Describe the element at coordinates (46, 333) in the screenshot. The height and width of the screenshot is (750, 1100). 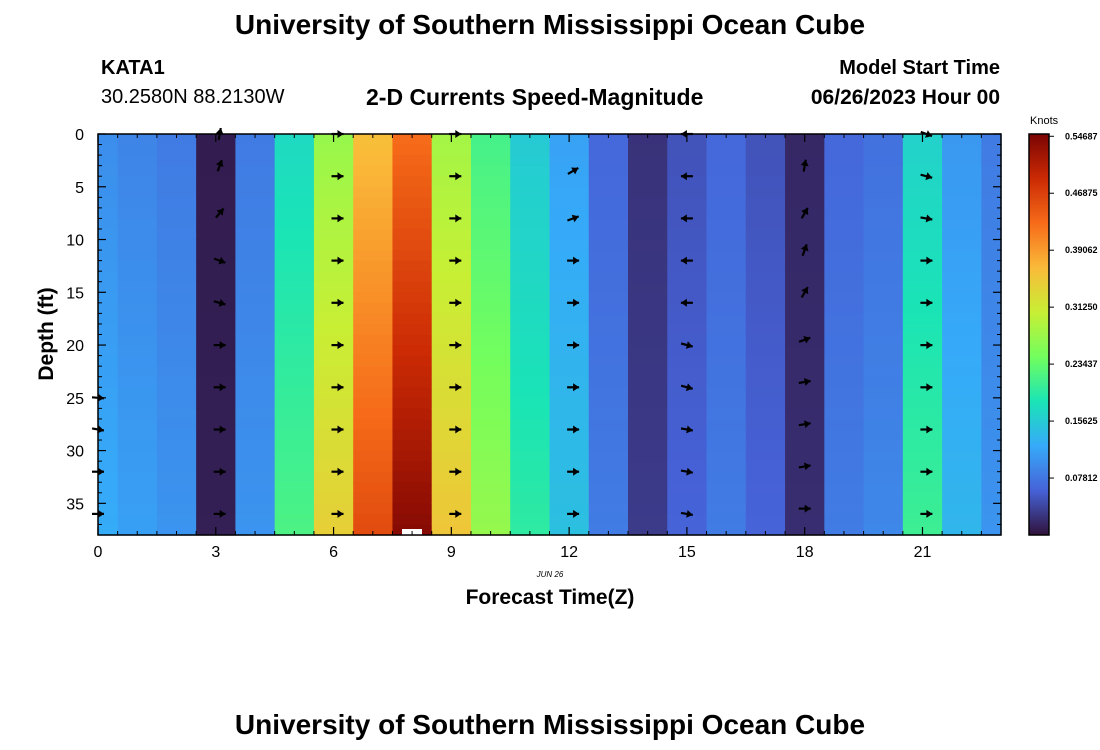
I see `y-axis-label: Depth (ft)` at that location.